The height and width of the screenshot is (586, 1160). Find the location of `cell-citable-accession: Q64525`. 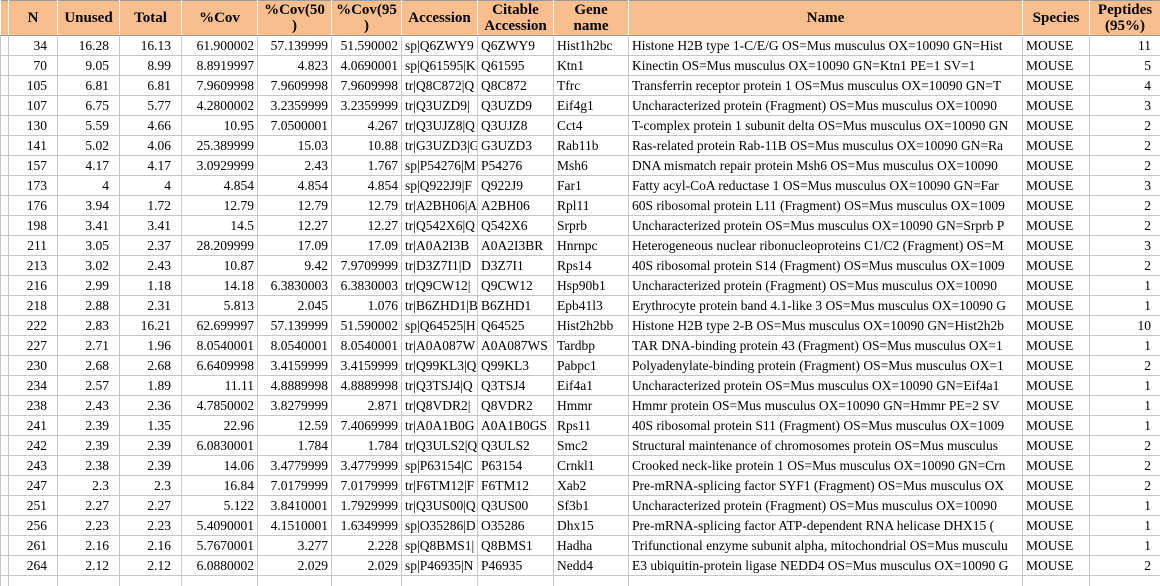

cell-citable-accession: Q64525 is located at coordinates (516, 326).